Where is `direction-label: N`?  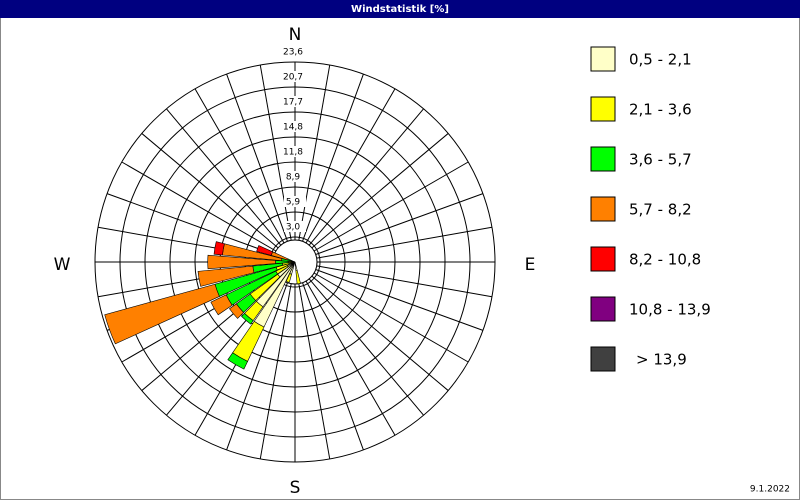
direction-label: N is located at coordinates (295, 35).